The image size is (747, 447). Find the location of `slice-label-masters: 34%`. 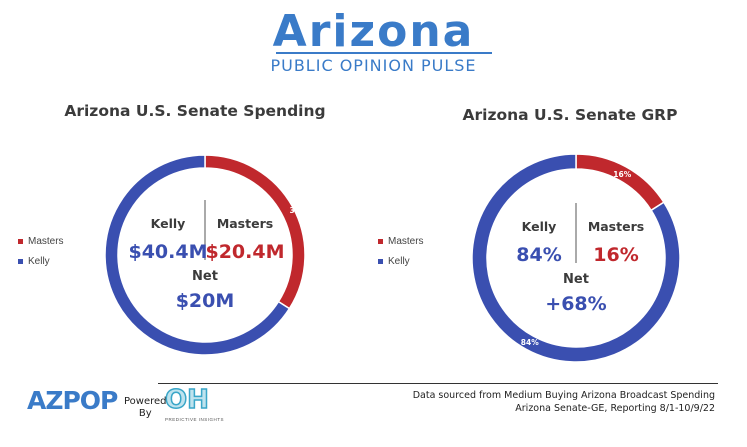

slice-label-masters: 34% is located at coordinates (299, 210).